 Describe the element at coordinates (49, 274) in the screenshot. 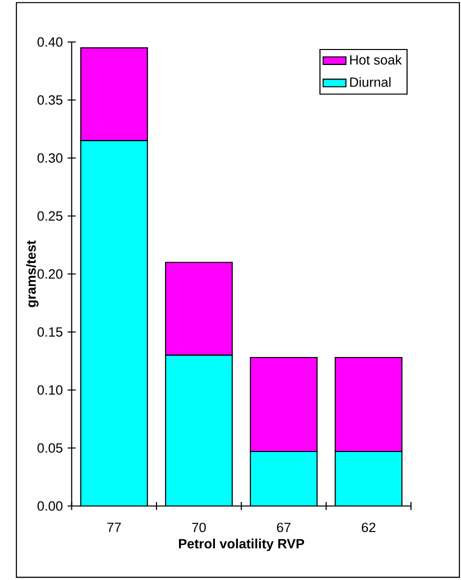

I see `y-tick-label: 0.20` at that location.